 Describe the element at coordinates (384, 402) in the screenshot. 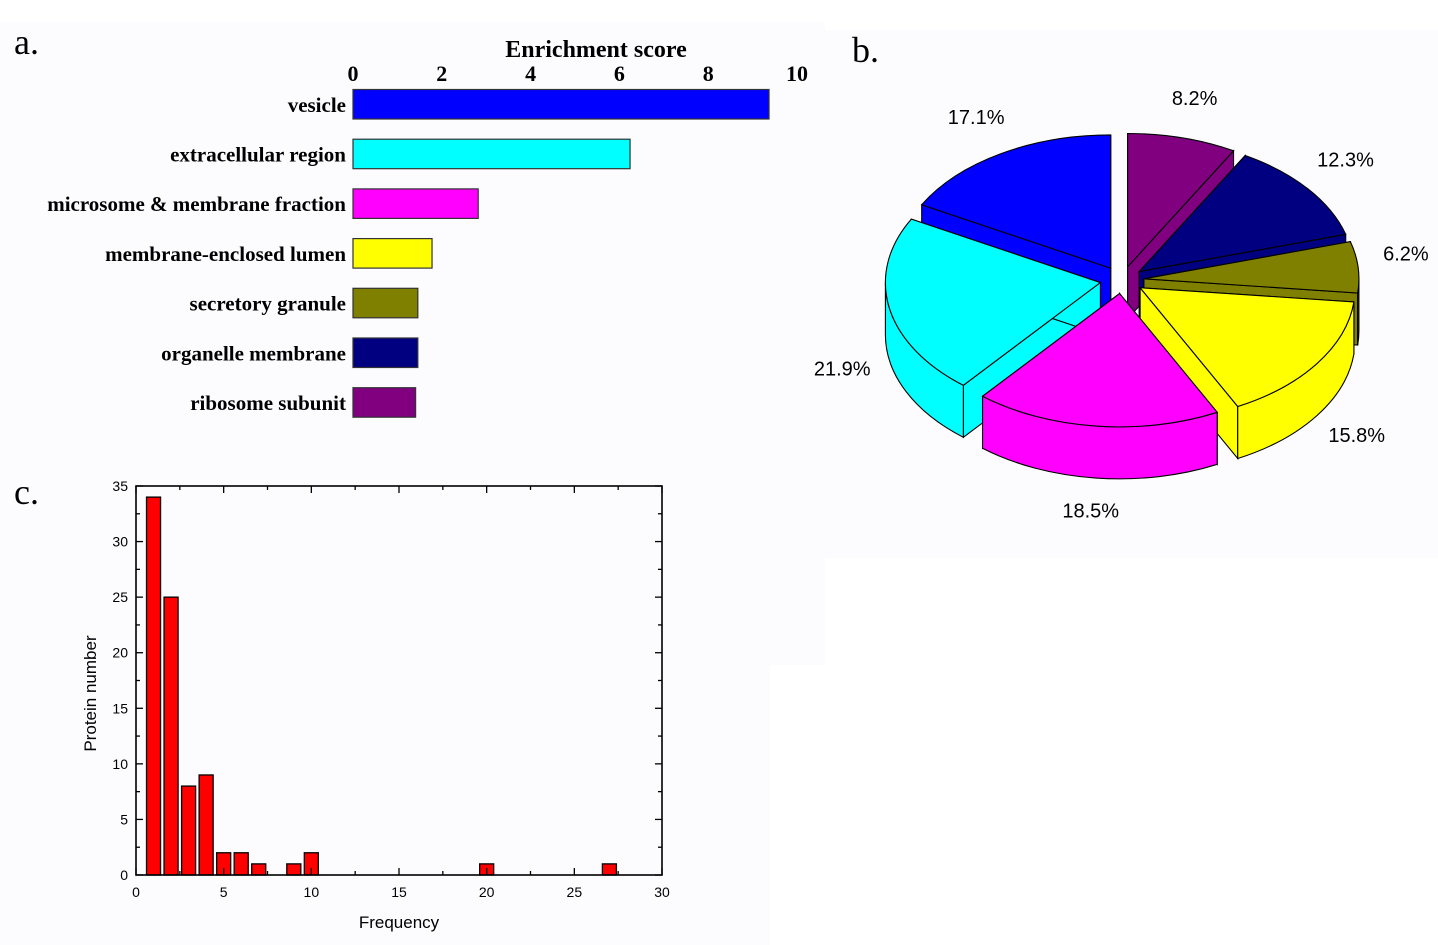

I see `bar-ribosome-subunit` at that location.